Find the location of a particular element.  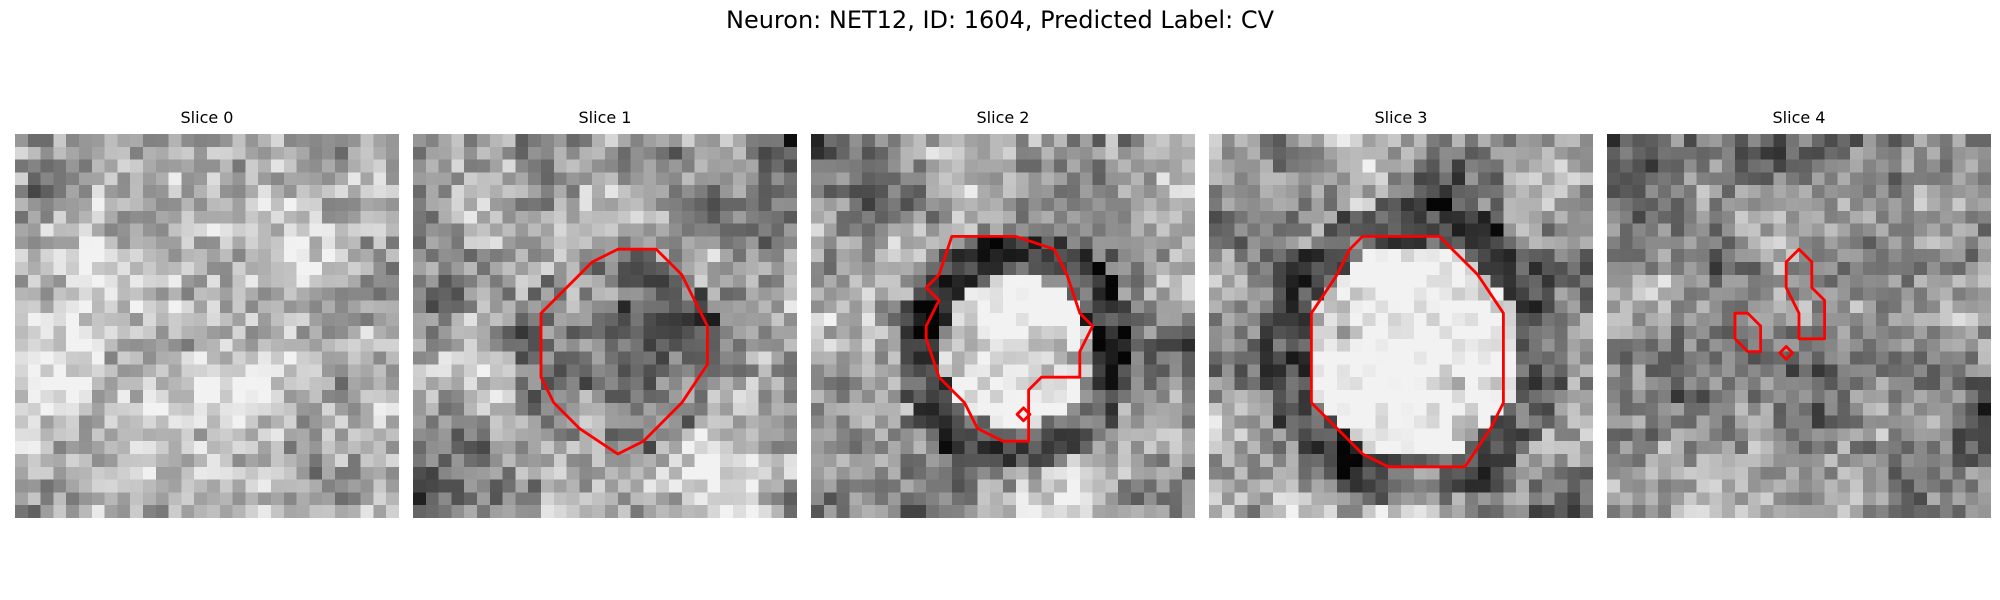

panel-slice-1: Slice 1 is located at coordinates (605, 312).